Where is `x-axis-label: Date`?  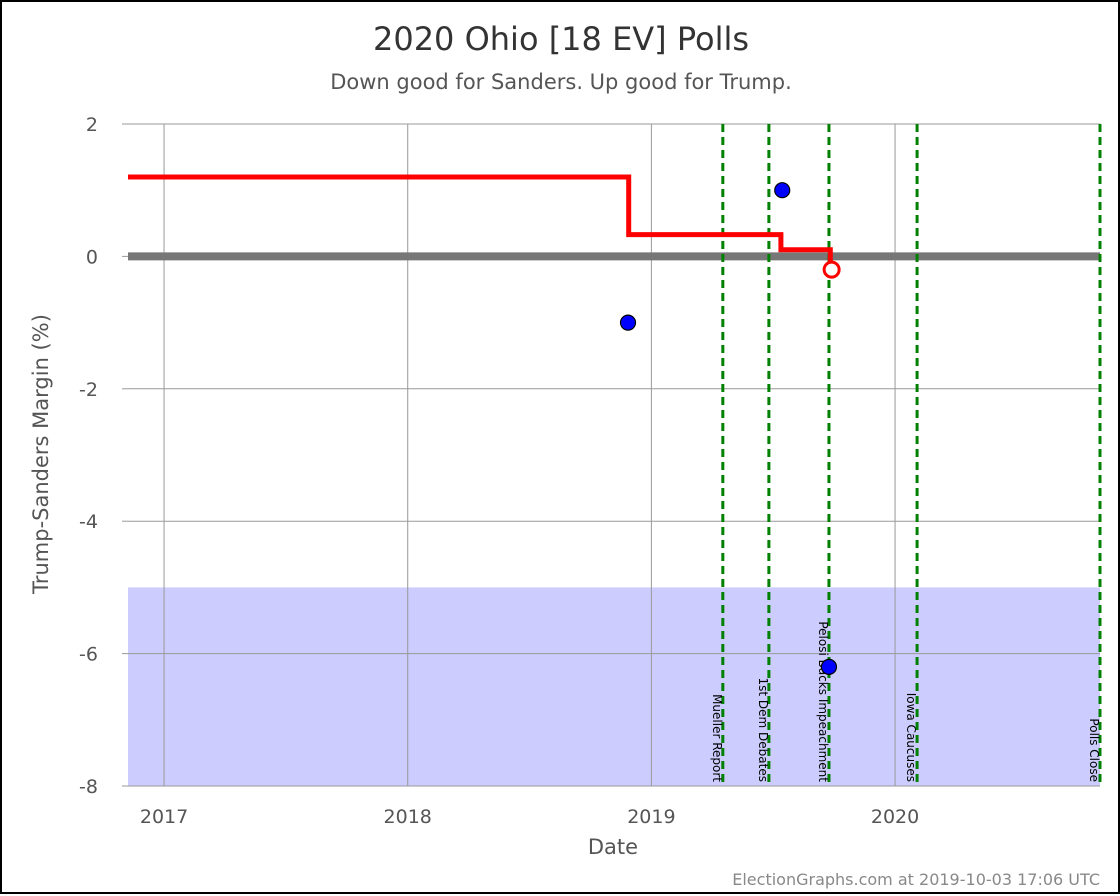
x-axis-label: Date is located at coordinates (613, 847).